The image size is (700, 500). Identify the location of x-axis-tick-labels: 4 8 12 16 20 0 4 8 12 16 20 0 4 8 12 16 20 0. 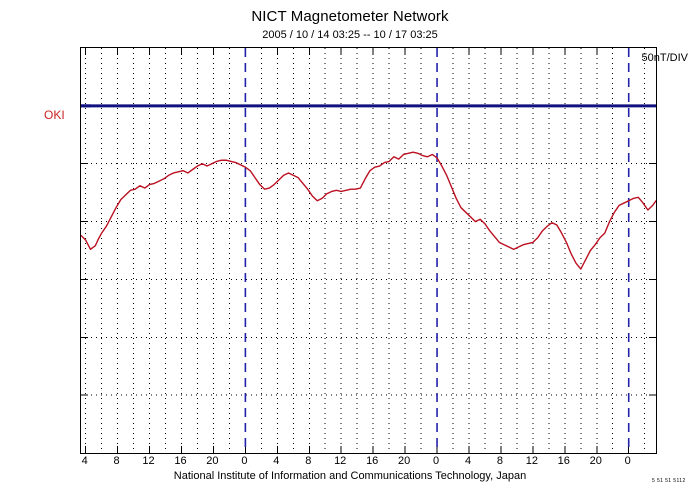
(368, 464).